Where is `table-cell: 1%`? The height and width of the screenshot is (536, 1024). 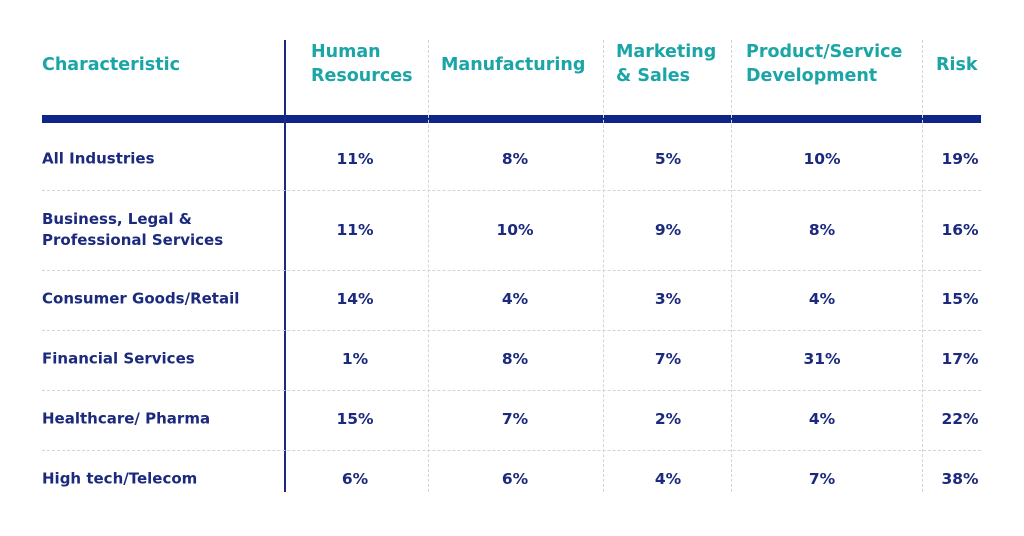 table-cell: 1% is located at coordinates (355, 359).